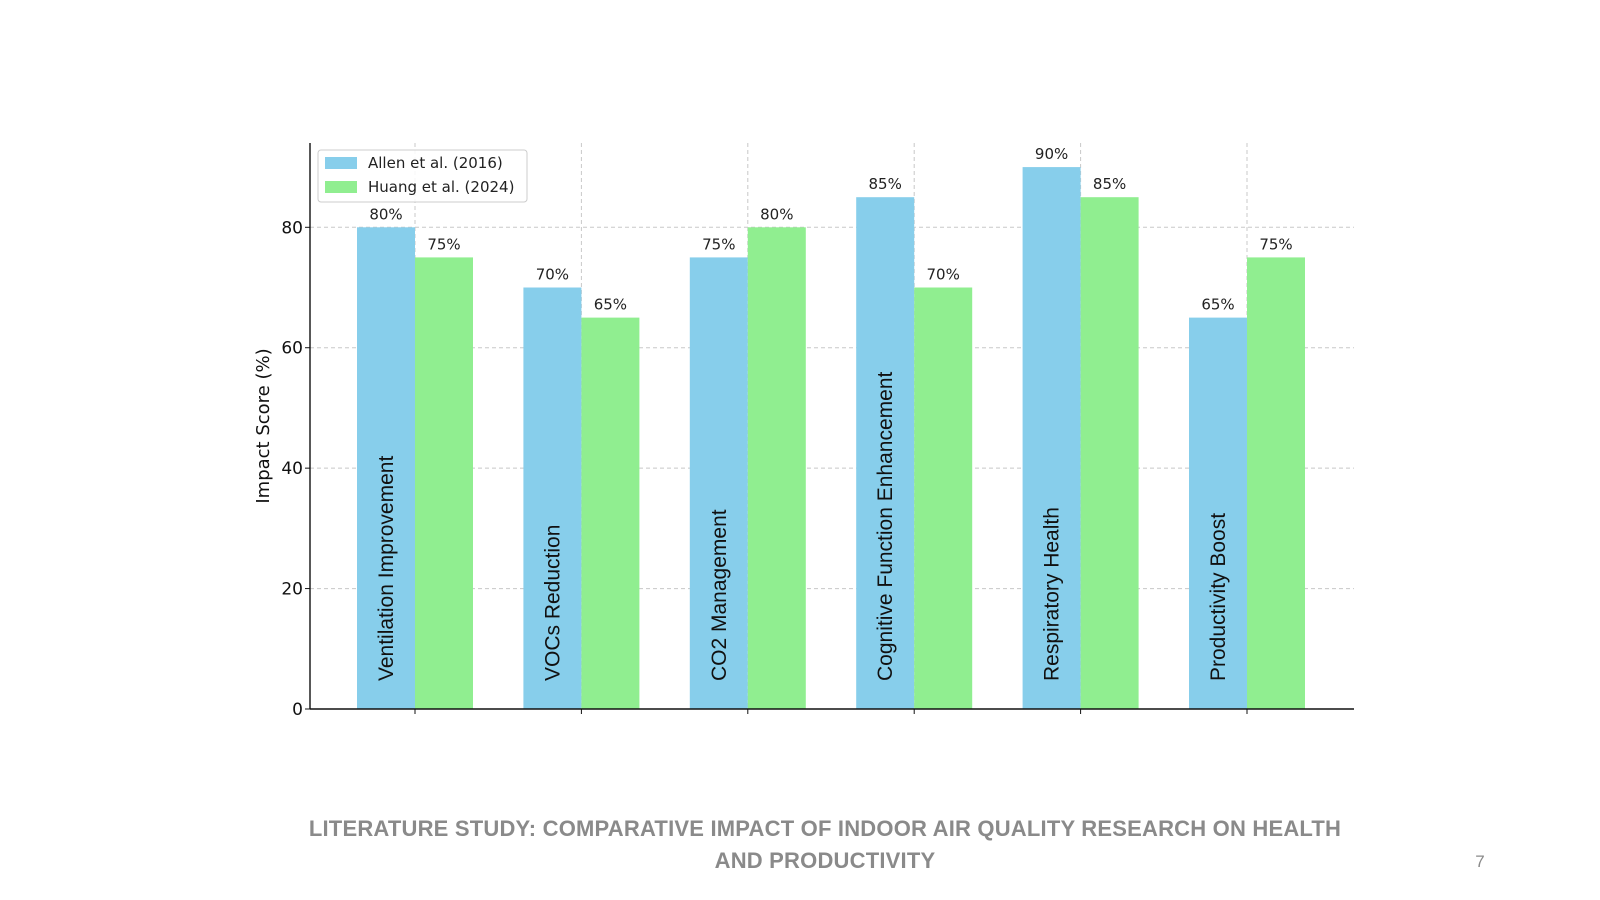  I want to click on page-number: 7, so click(1480, 861).